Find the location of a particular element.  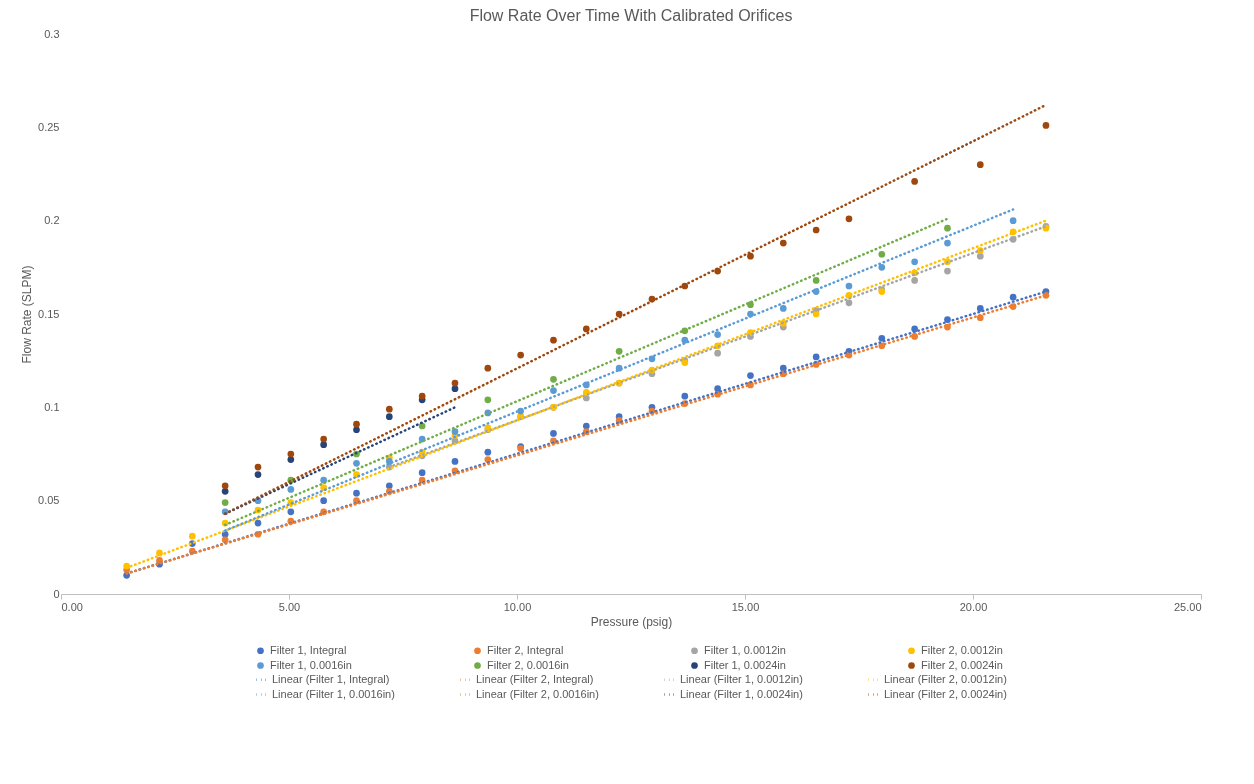

legend-label: Linear (Filter 1, Integral) is located at coordinates (331, 678).